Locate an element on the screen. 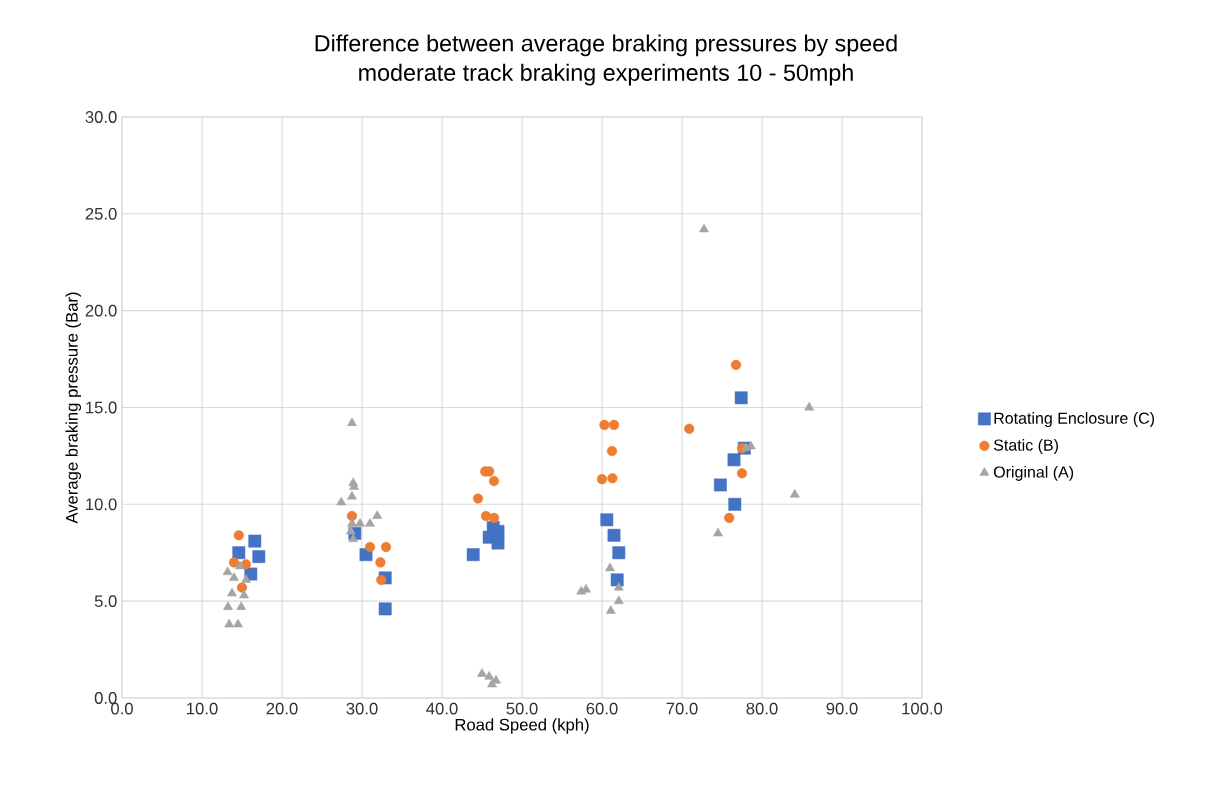  y-axis-title: Average braking pressure (Bar) is located at coordinates (73, 408).